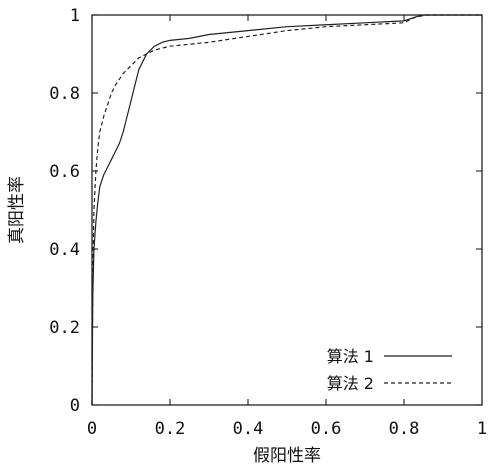  I want to click on x-tick-label-5: 1, so click(482, 429).